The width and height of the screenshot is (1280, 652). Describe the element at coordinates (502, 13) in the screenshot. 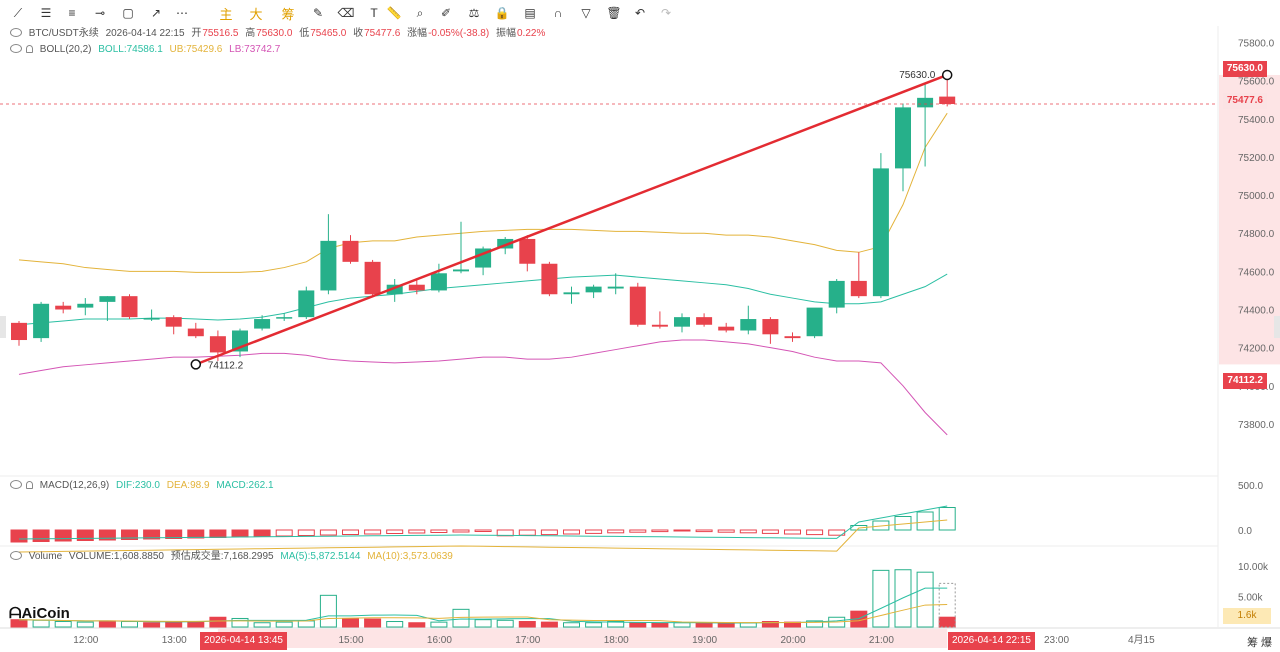

I see `lock-icon: 🔒` at that location.